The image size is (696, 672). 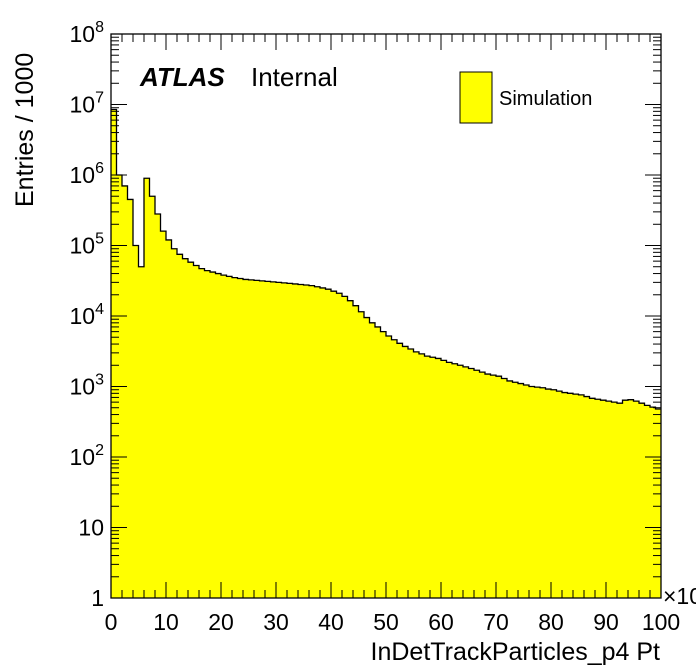 What do you see at coordinates (91, 528) in the screenshot?
I see `y-tick-label: 10` at bounding box center [91, 528].